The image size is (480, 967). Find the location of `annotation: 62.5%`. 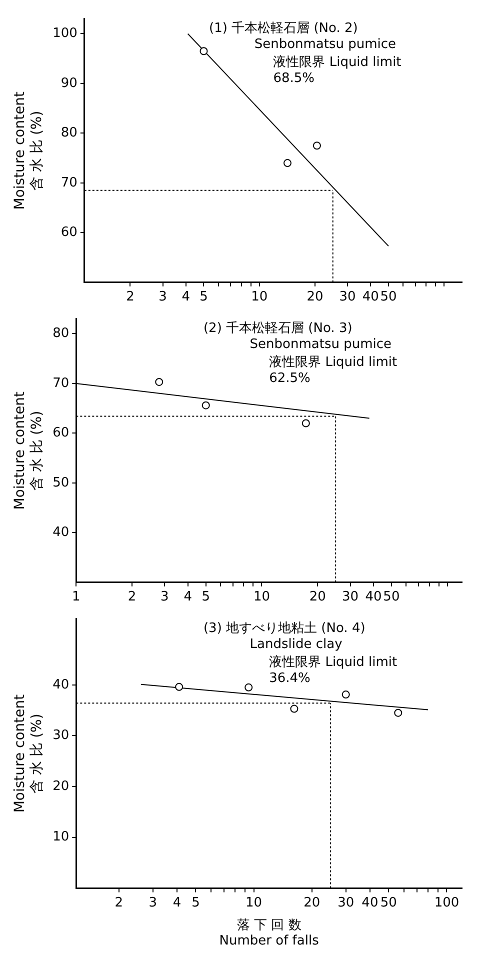

annotation: 62.5% is located at coordinates (289, 378).